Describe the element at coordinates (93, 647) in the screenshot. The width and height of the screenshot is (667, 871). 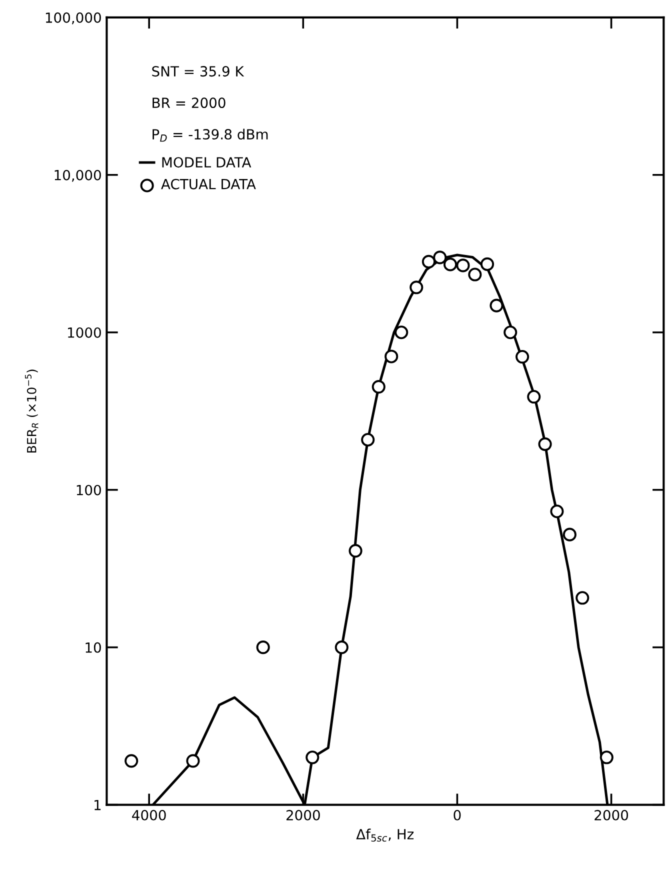
I see `y-tick-label: 10` at that location.